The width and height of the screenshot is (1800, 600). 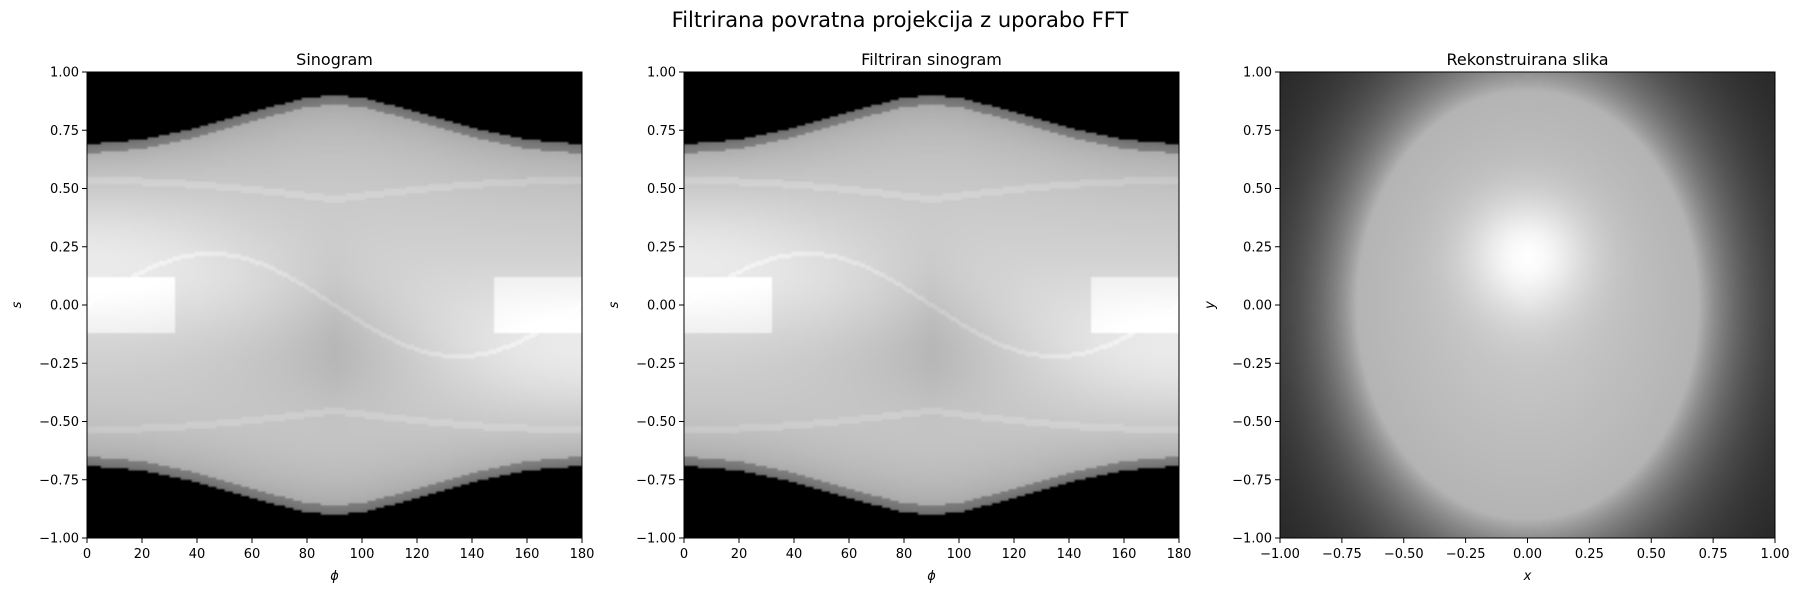 What do you see at coordinates (1527, 59) in the screenshot?
I see `chart-title: Rekonstruirana slika` at bounding box center [1527, 59].